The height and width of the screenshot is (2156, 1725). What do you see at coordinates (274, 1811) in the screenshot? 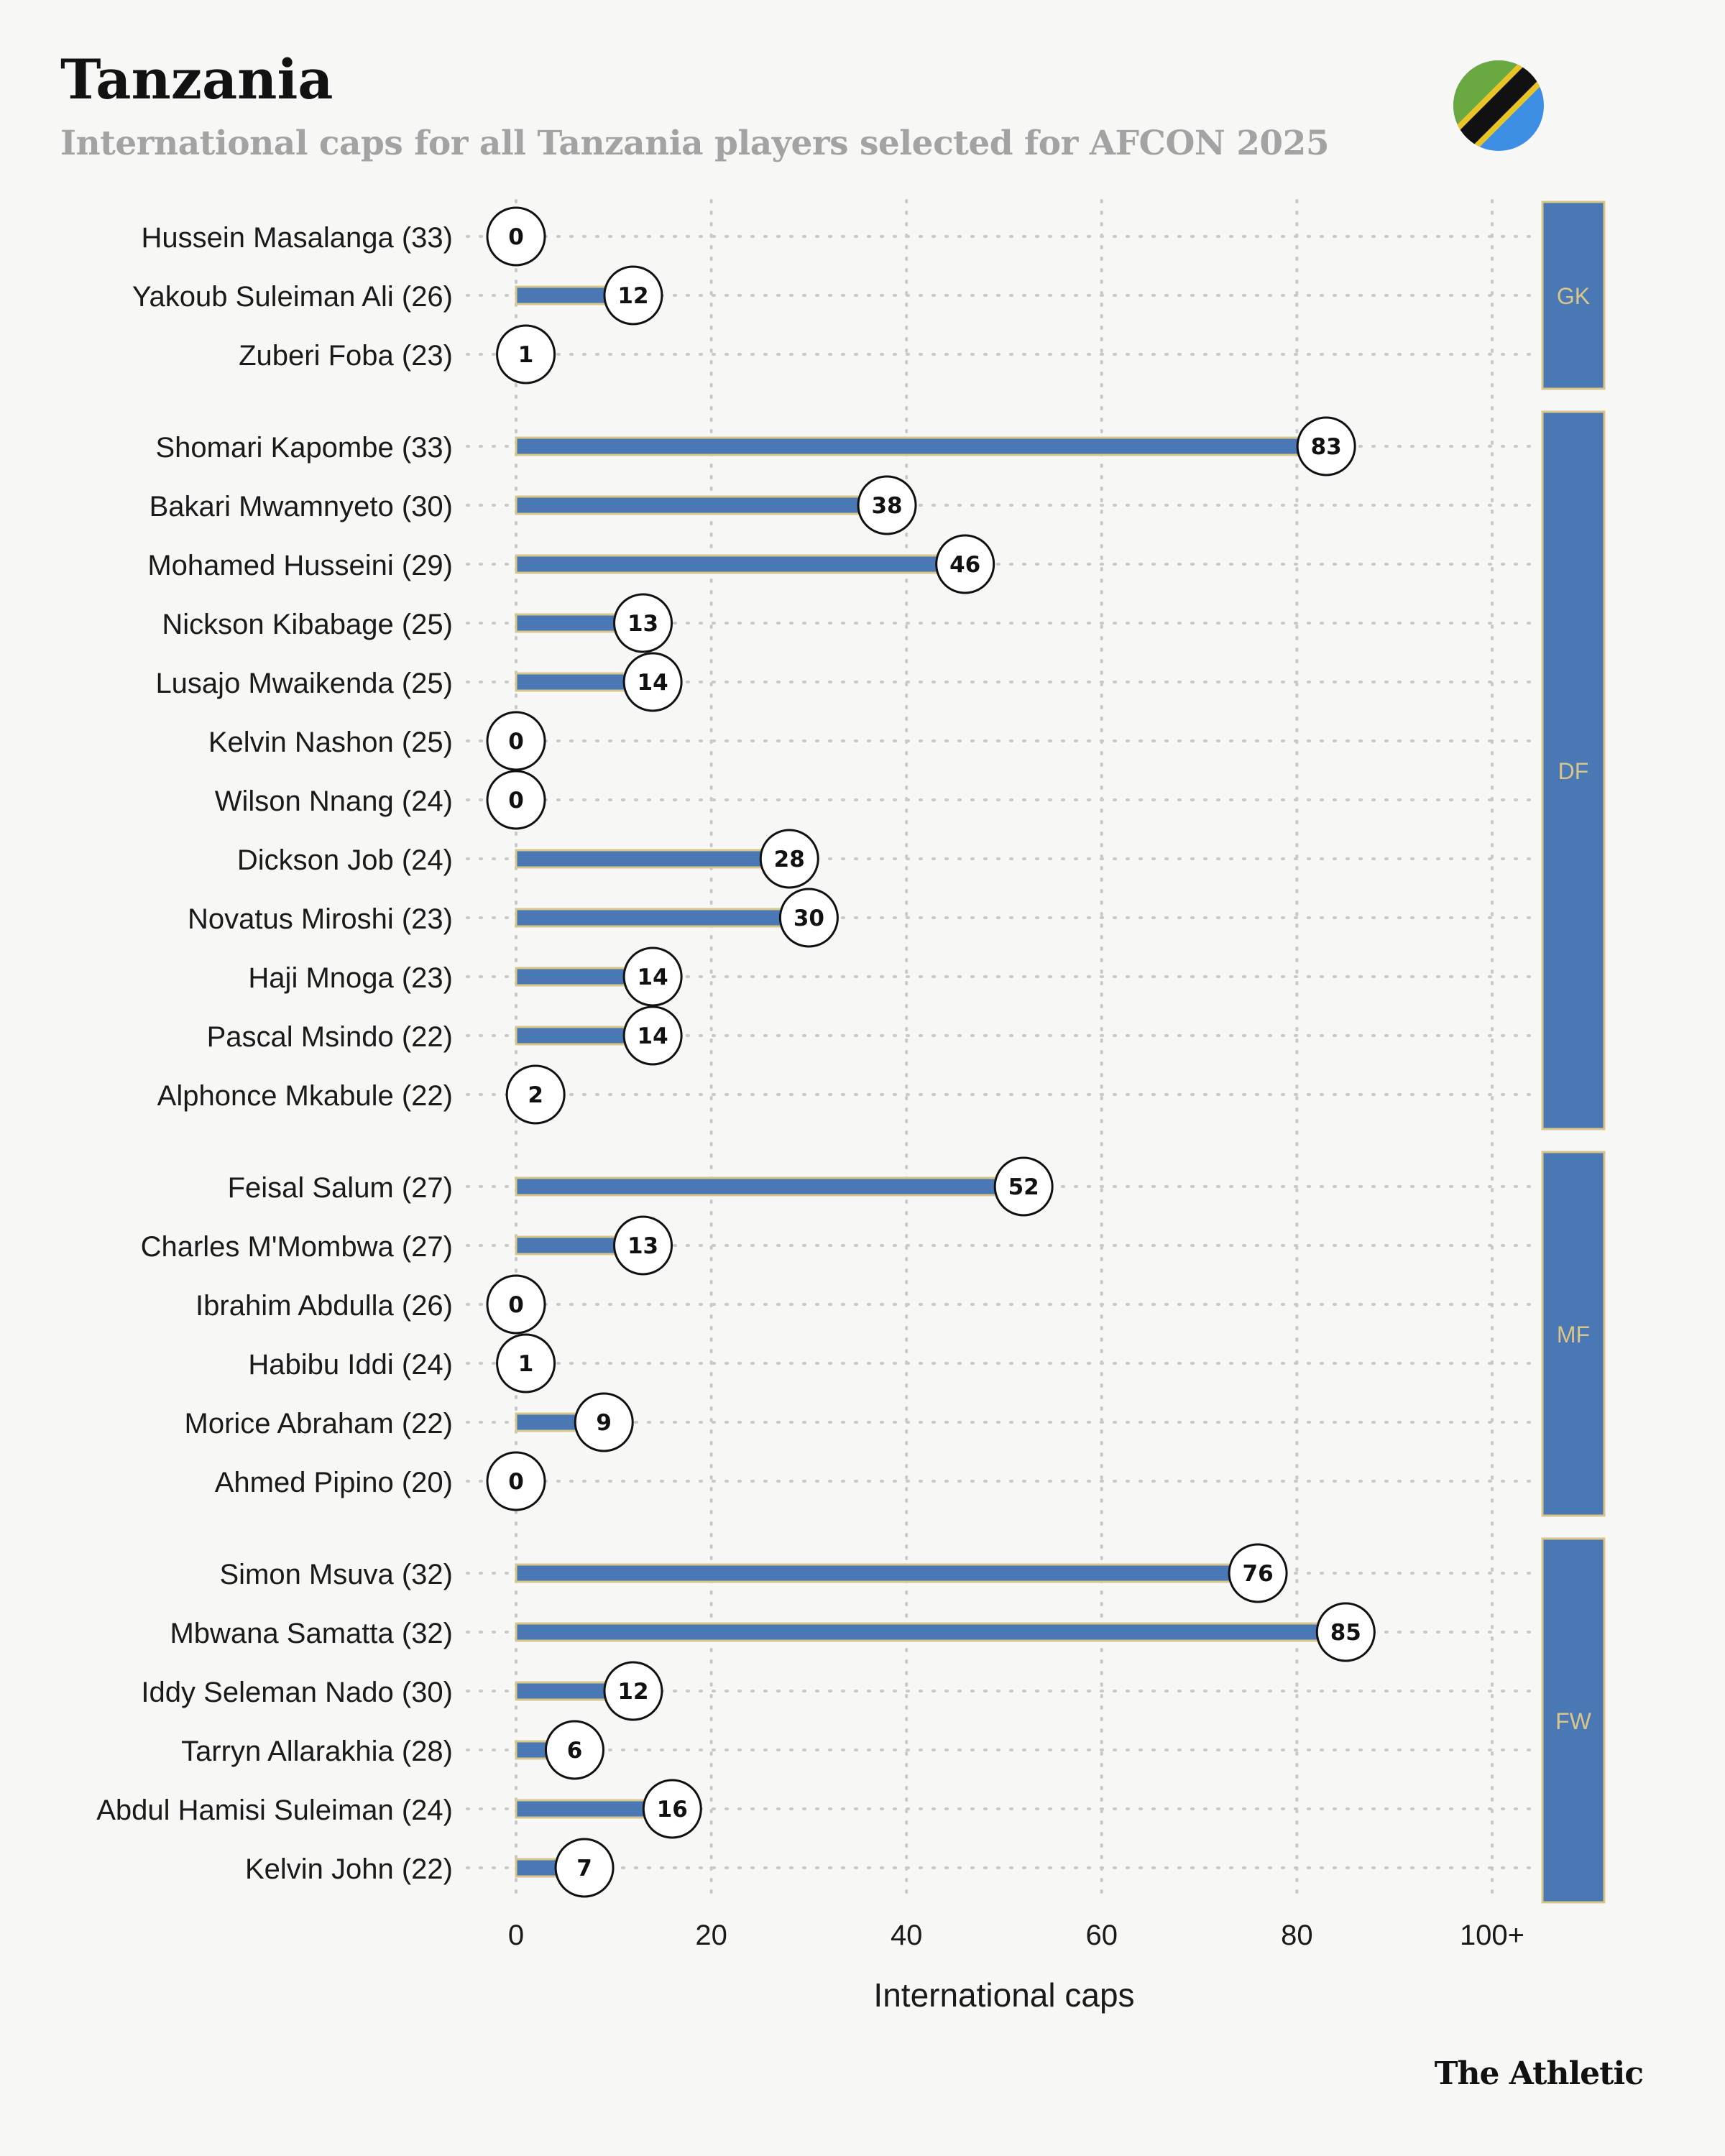
I see `player-label: Abdul Hamisi Suleiman (24)` at bounding box center [274, 1811].